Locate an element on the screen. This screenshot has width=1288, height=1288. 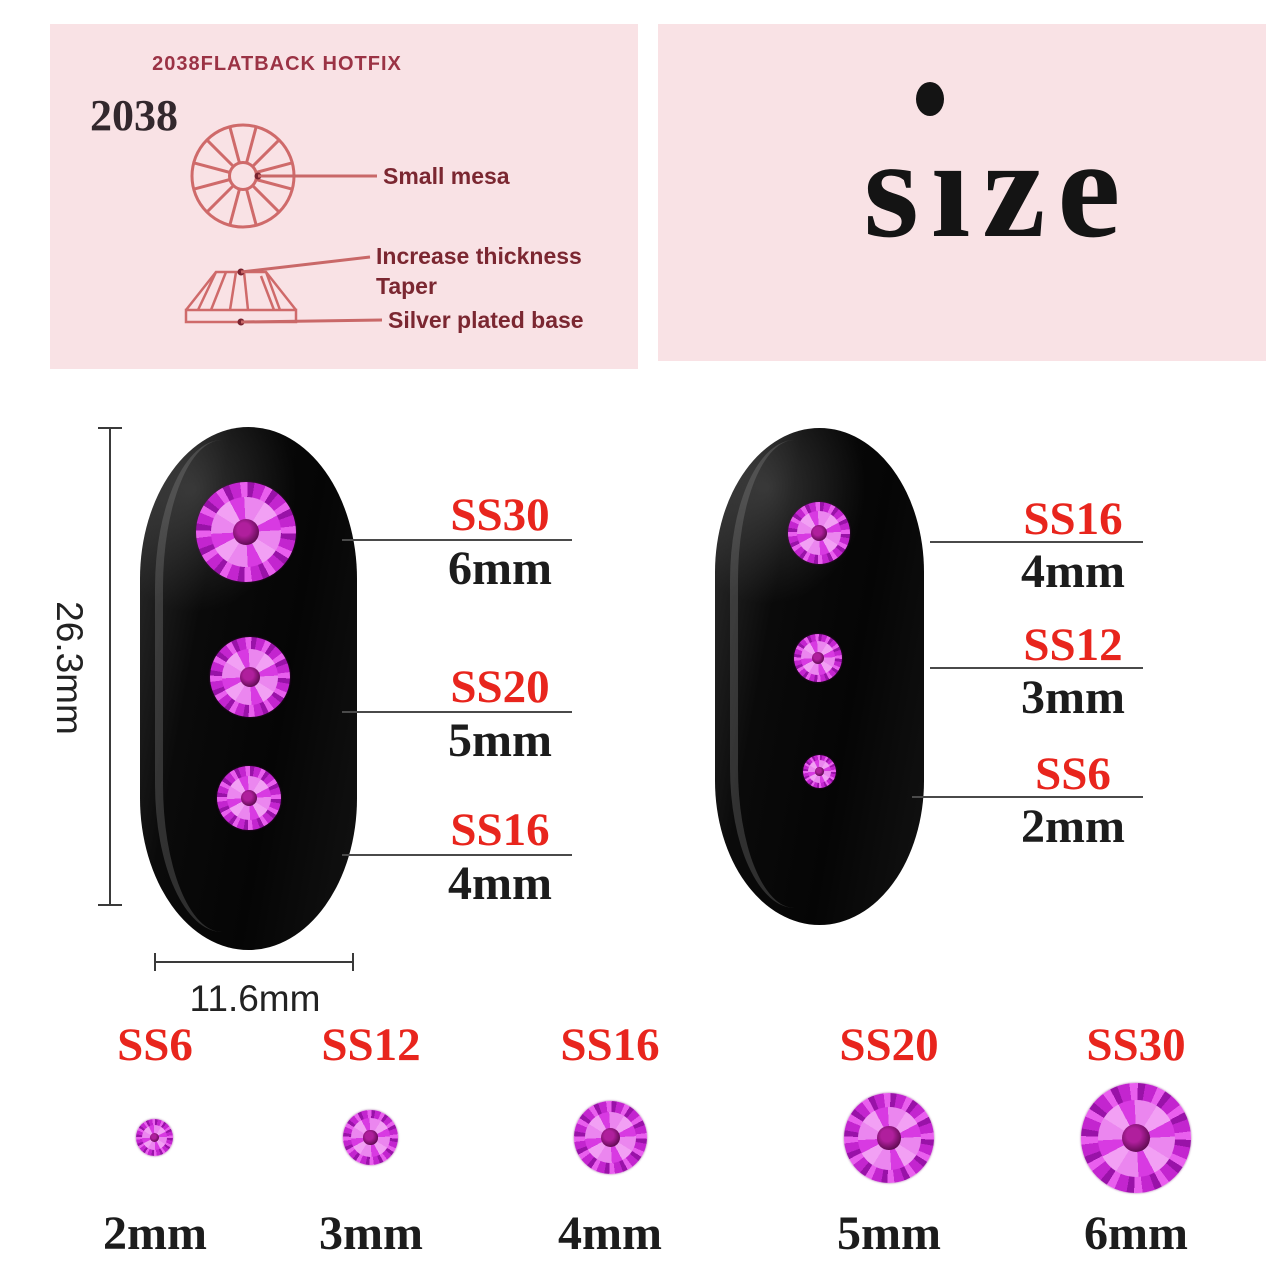
rhinestone-ss20 is located at coordinates (250, 677).